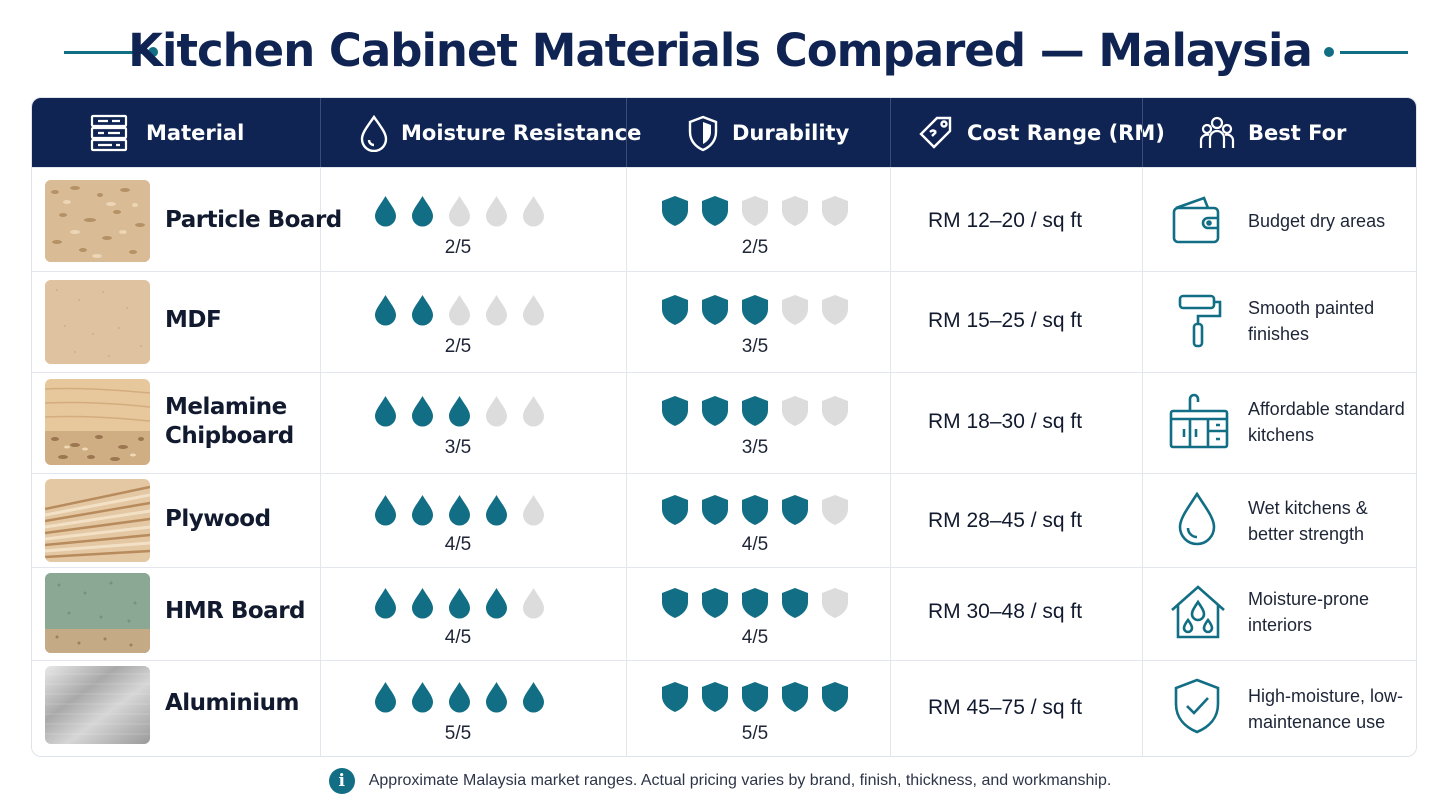  Describe the element at coordinates (1200, 321) in the screenshot. I see `paint-roller-icon` at that location.